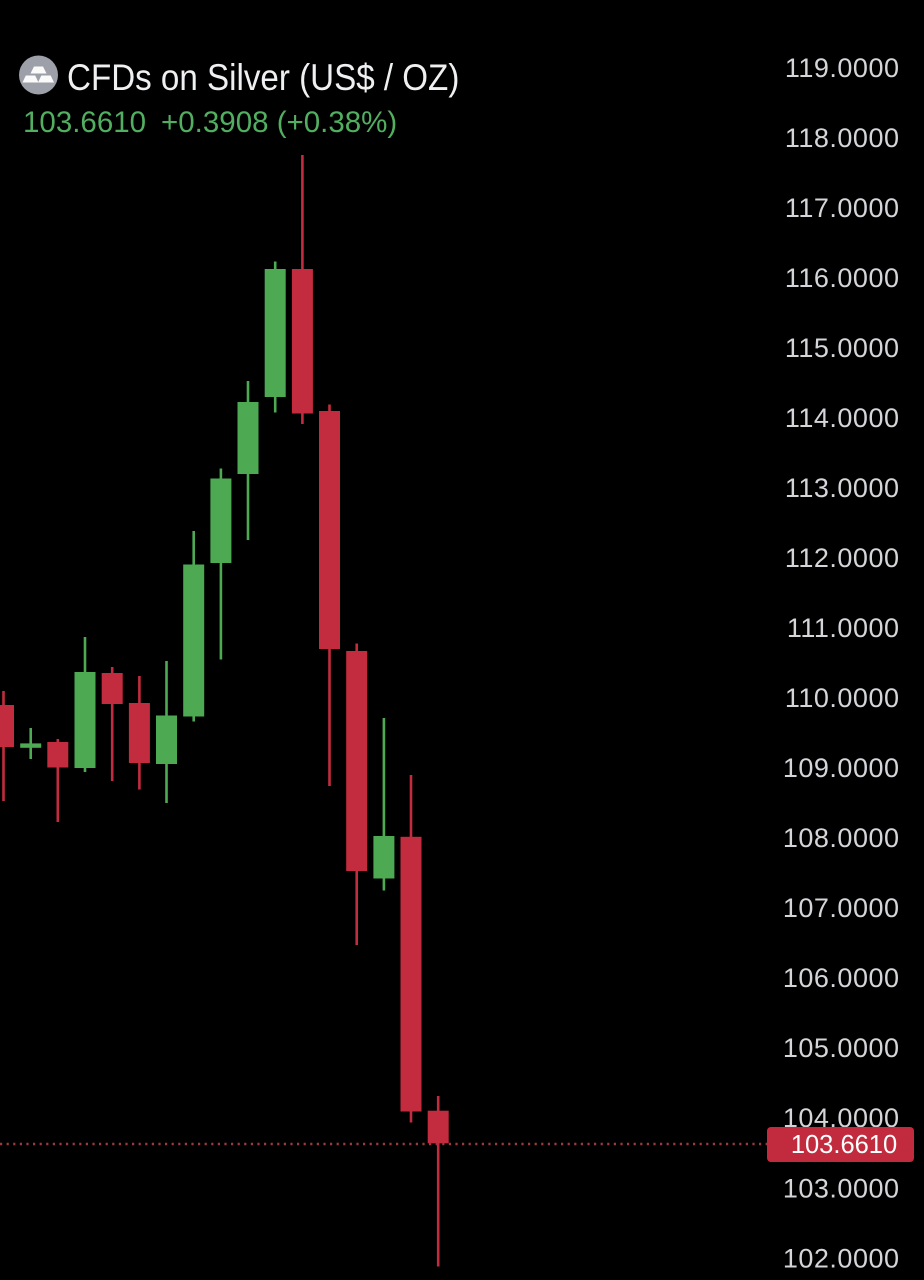  What do you see at coordinates (842, 68) in the screenshot?
I see `svg-text: 119.0000` at bounding box center [842, 68].